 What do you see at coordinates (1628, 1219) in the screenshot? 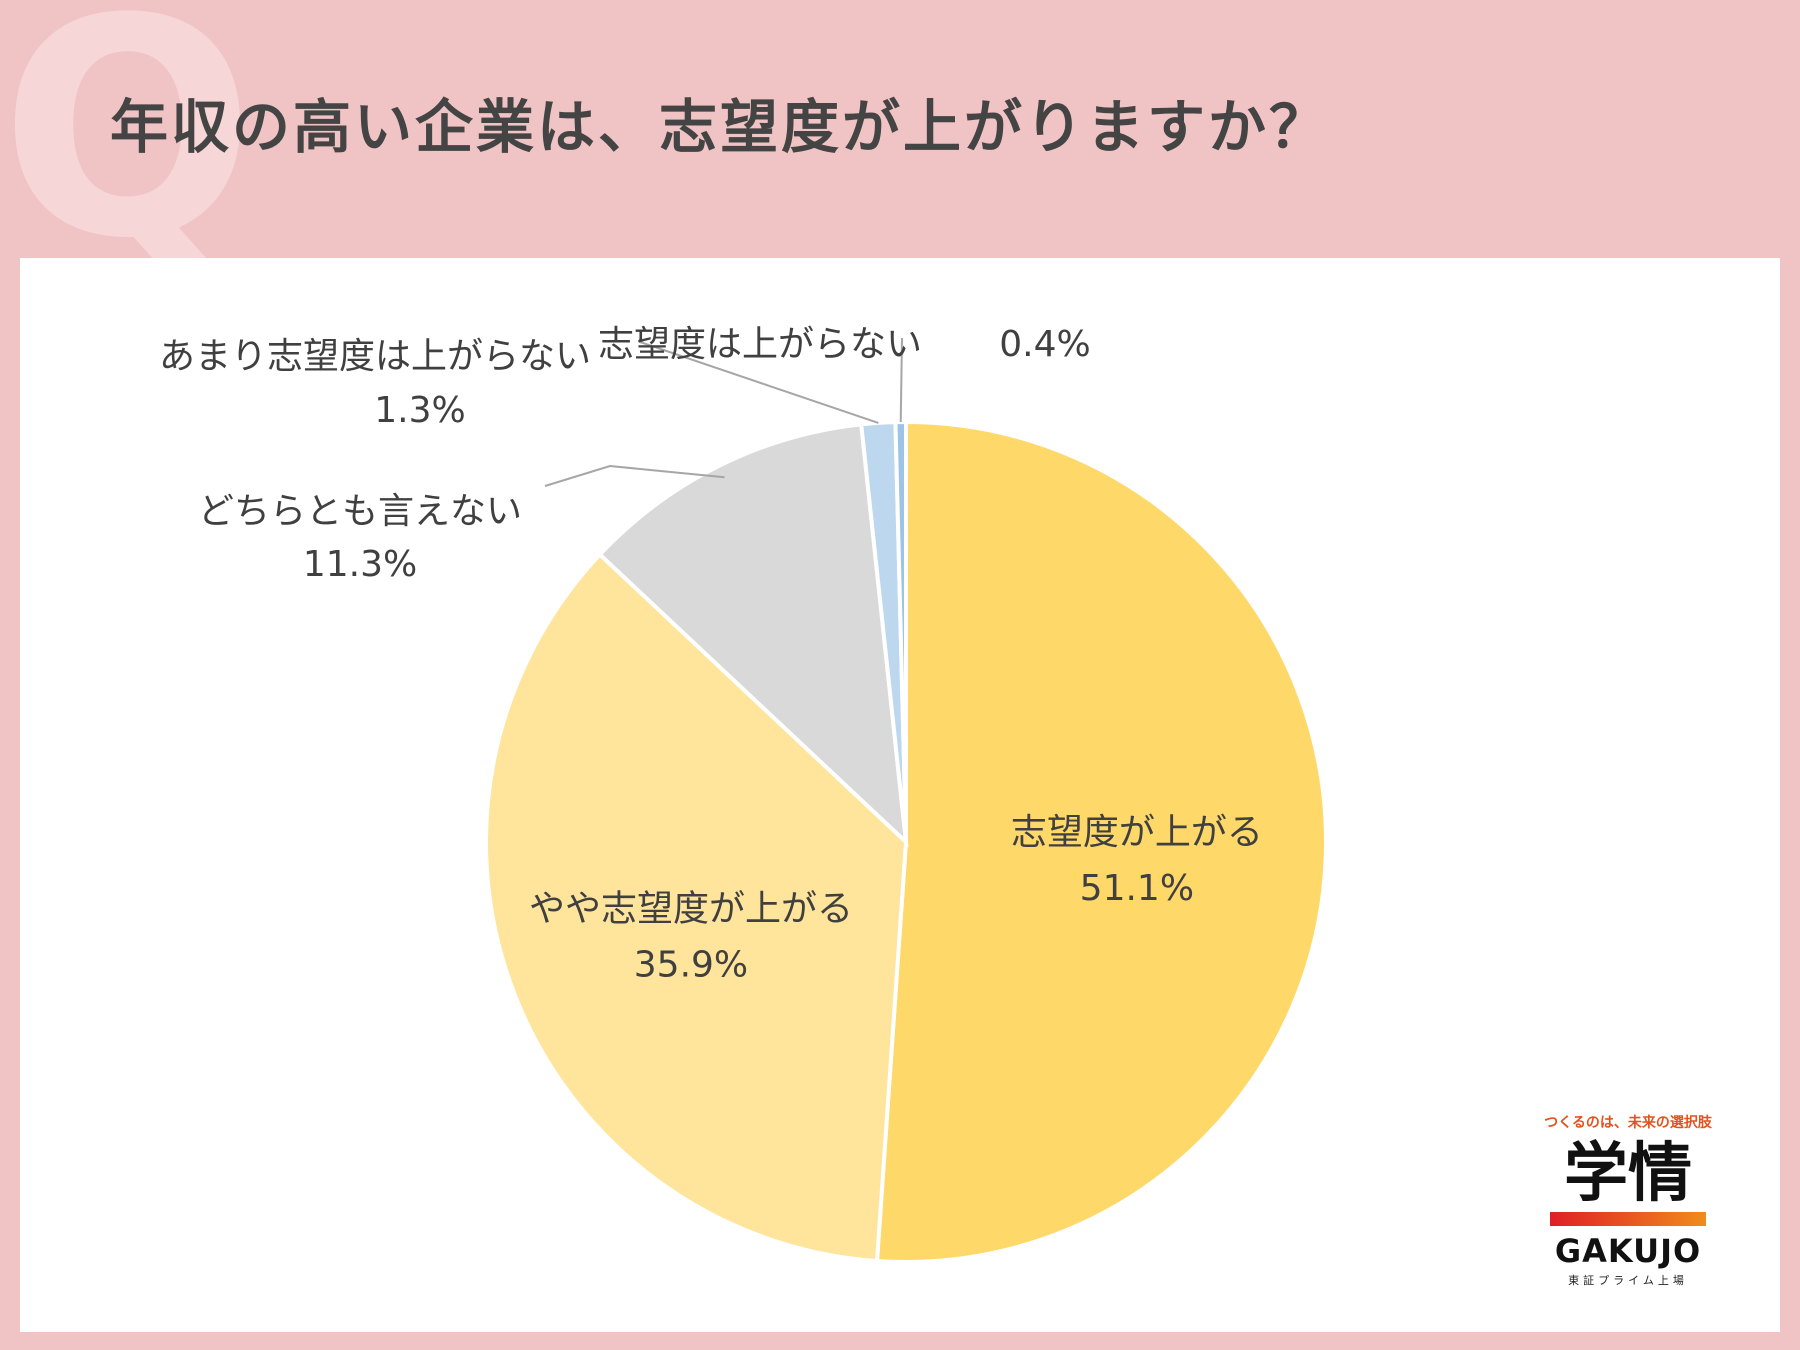
I see `logo-bar` at bounding box center [1628, 1219].